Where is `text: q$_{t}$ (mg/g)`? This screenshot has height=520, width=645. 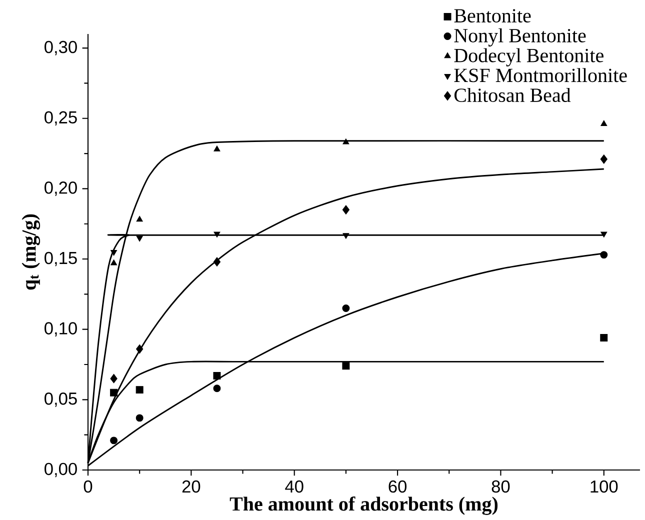
text: q$_{t}$ (mg/g) is located at coordinates (31, 252).